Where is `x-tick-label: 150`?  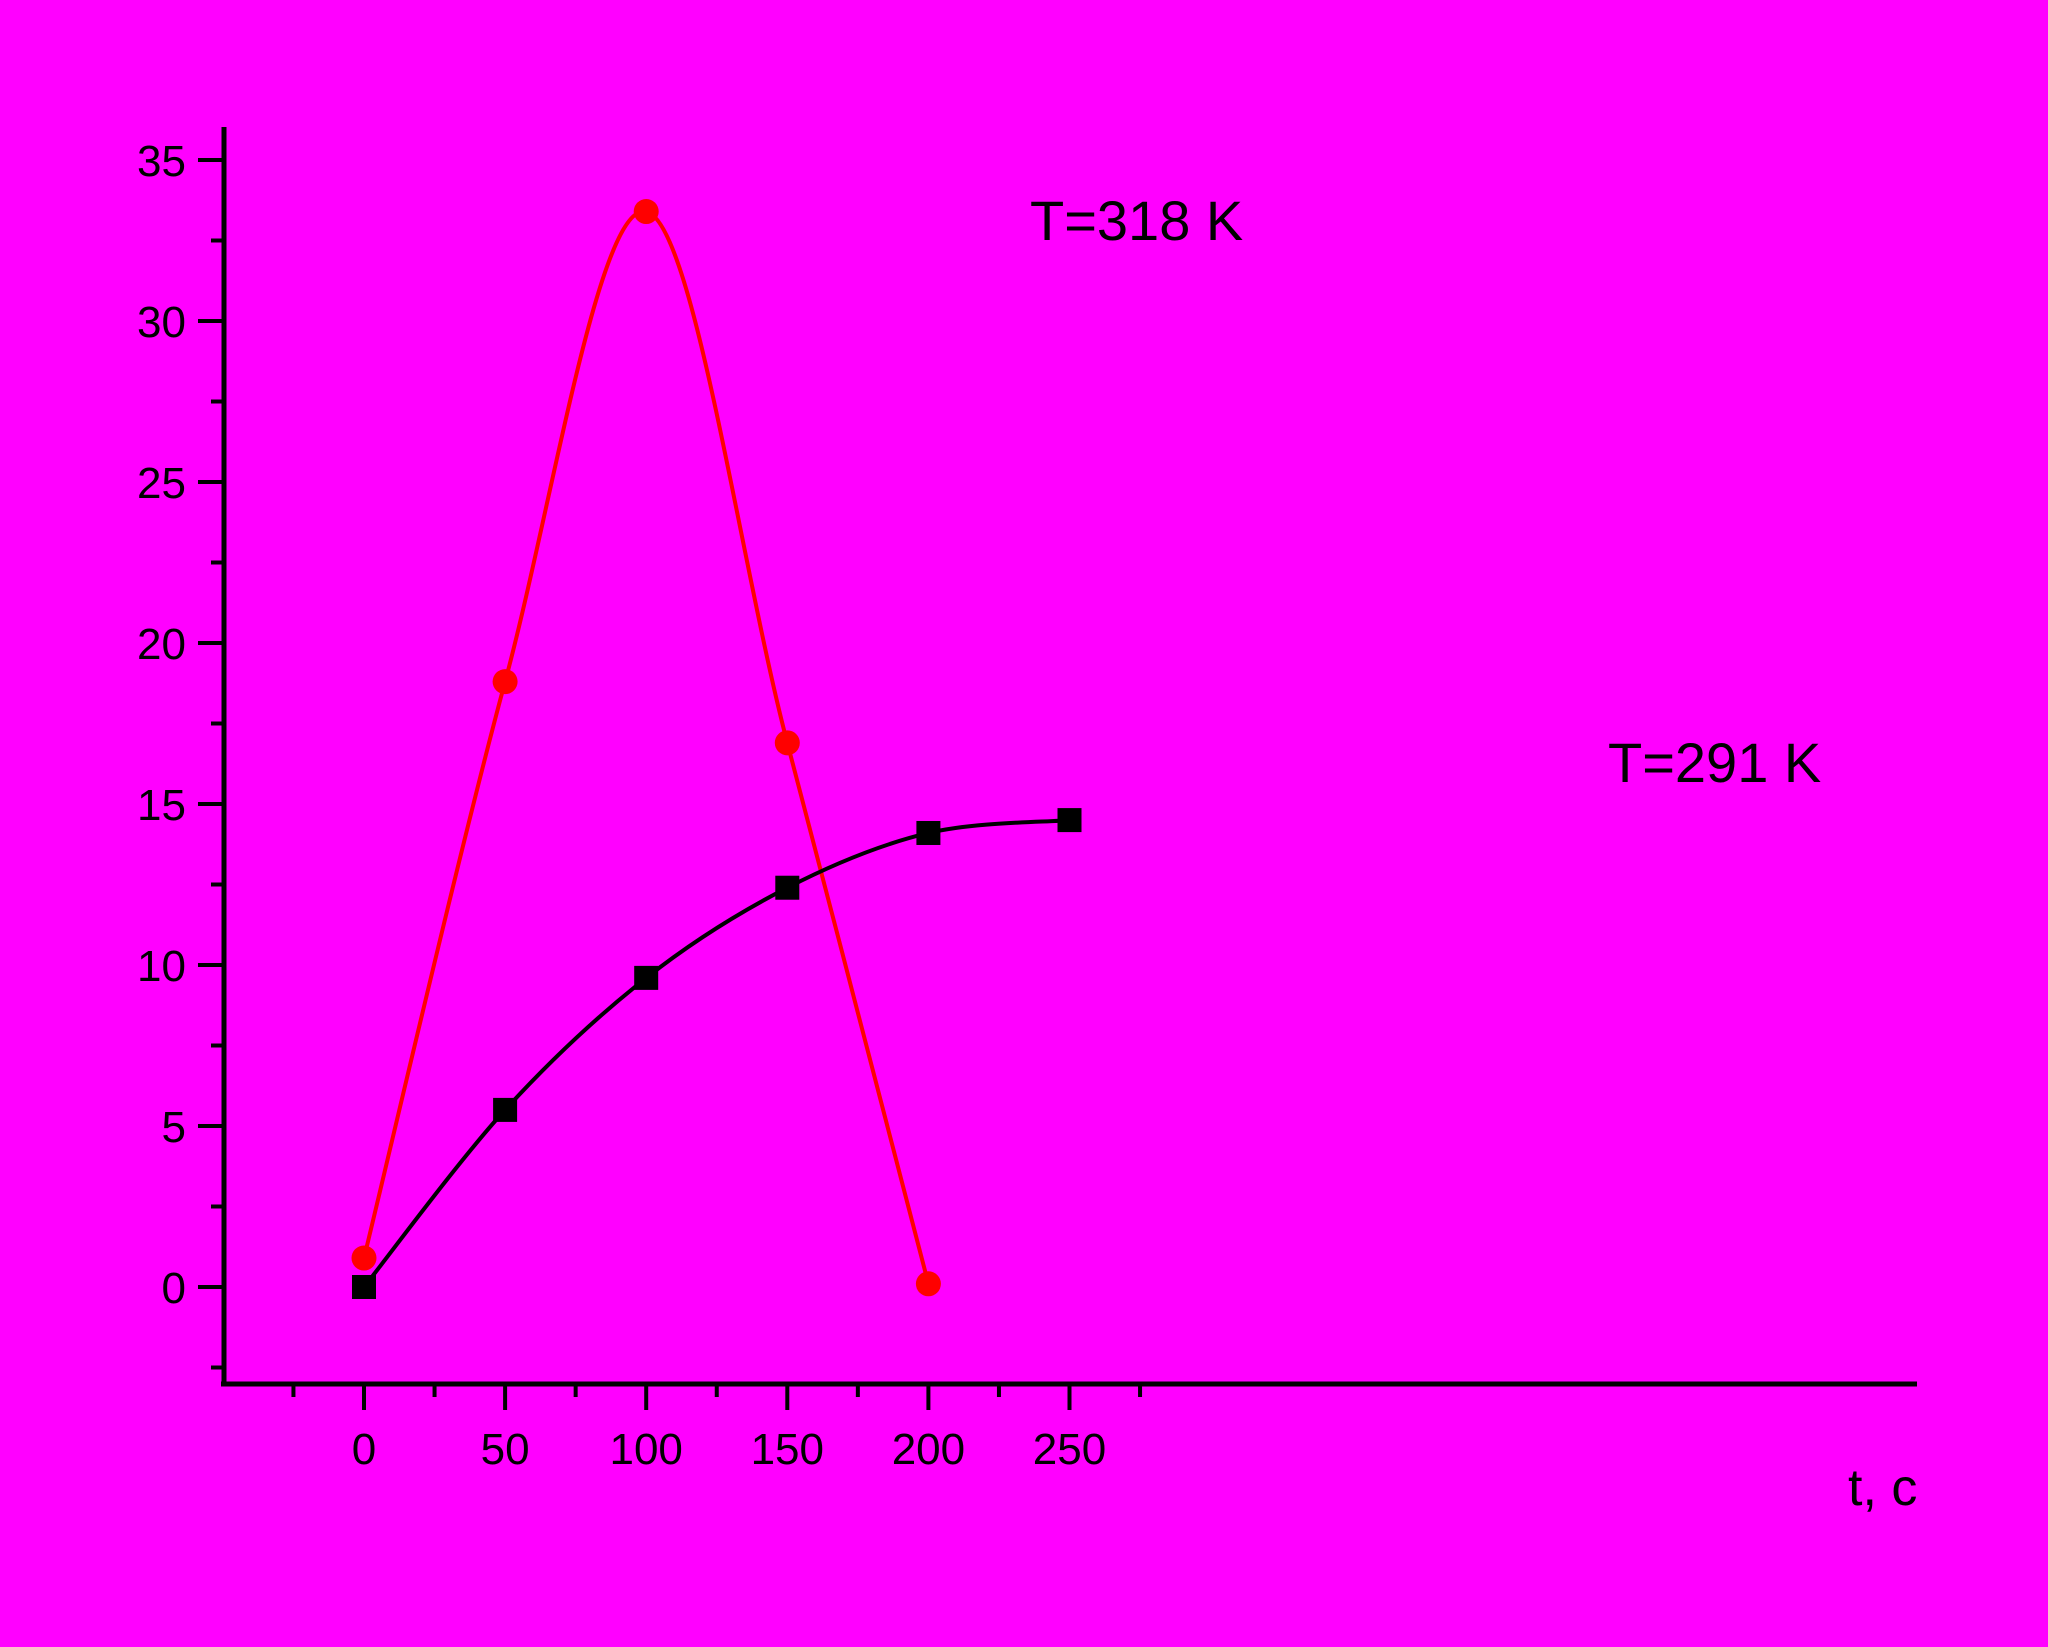 x-tick-label: 150 is located at coordinates (787, 1449).